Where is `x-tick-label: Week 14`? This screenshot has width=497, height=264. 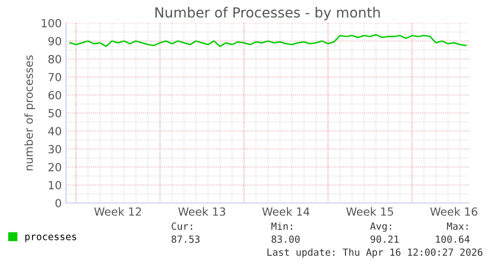 x-tick-label: Week 14 is located at coordinates (286, 211).